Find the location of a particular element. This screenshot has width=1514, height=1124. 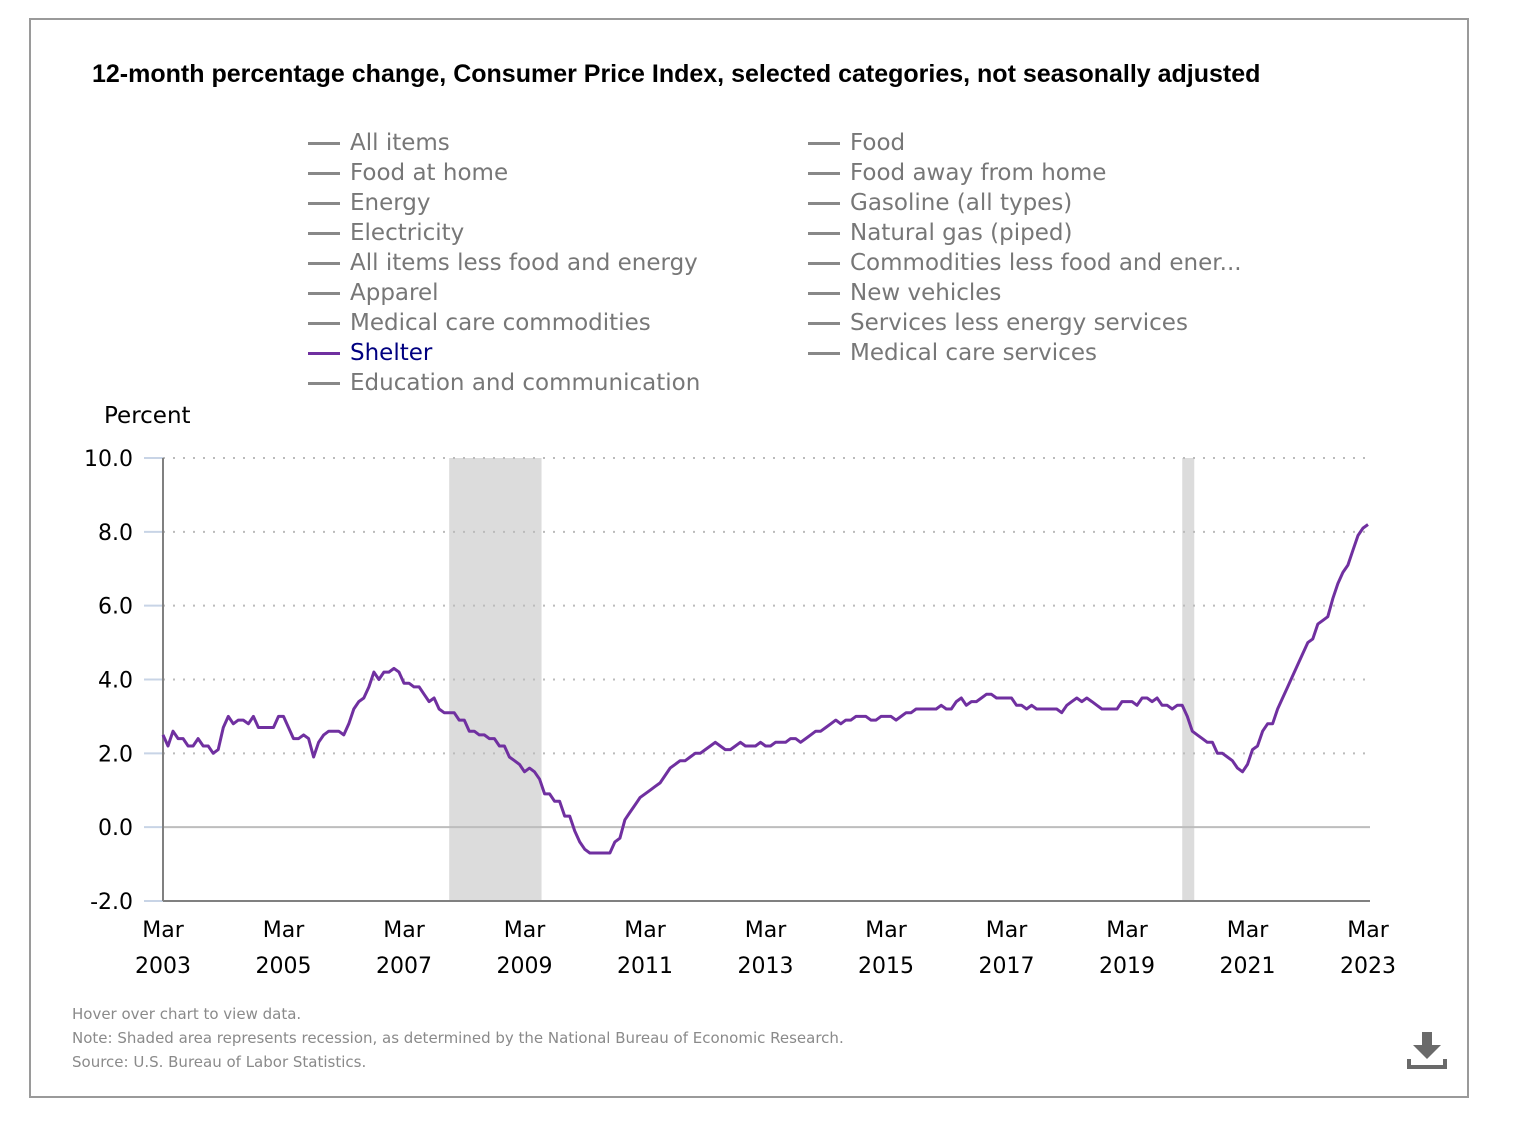

legend-item-services-less-energy-services: Services less energy services is located at coordinates (998, 323).